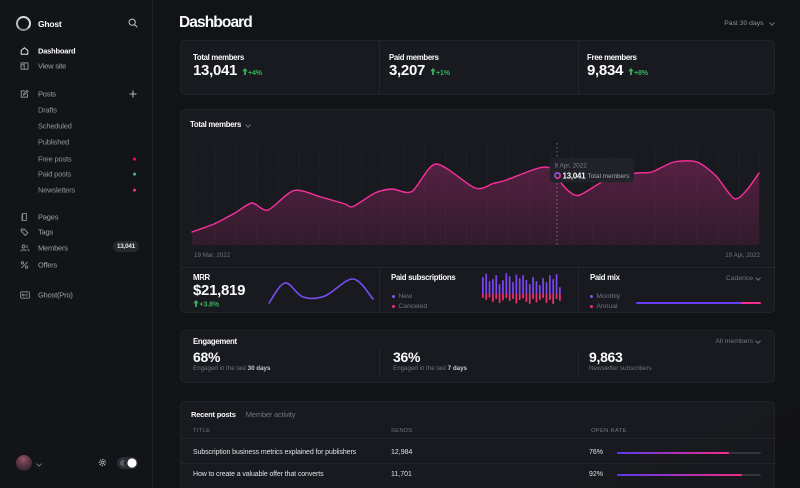 This screenshot has height=488, width=800. I want to click on svg-text: 9 Apr, 2022, so click(571, 166).